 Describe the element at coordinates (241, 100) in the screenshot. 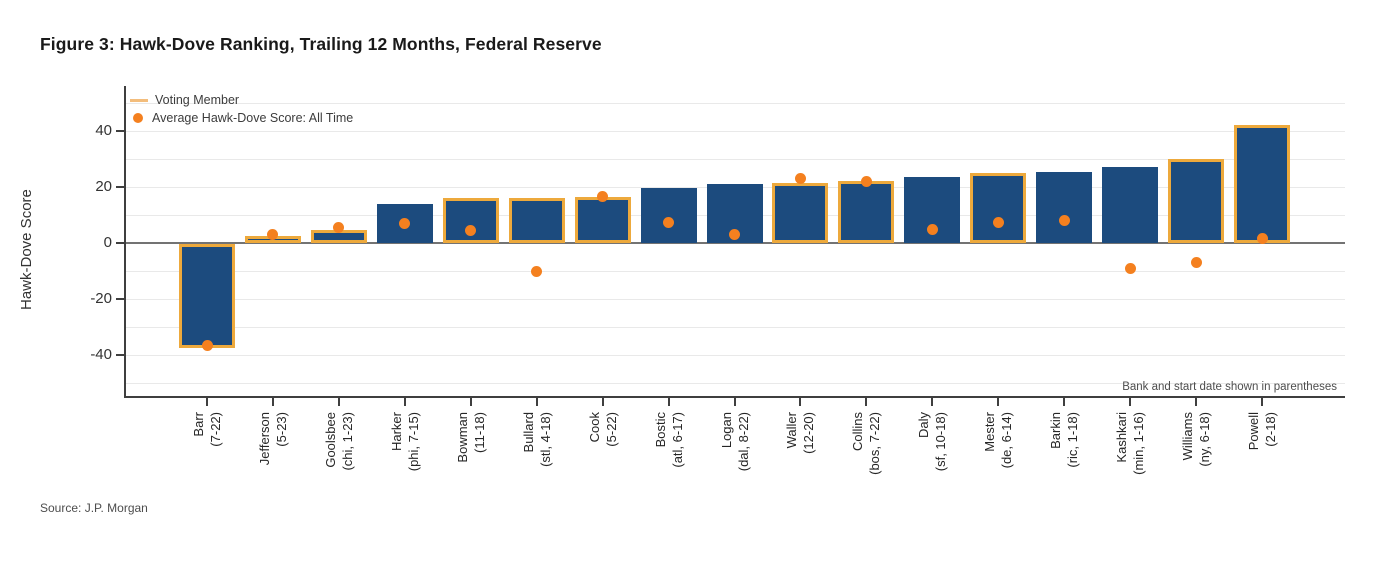

I see `legend-row-voting-member: Voting Member` at that location.